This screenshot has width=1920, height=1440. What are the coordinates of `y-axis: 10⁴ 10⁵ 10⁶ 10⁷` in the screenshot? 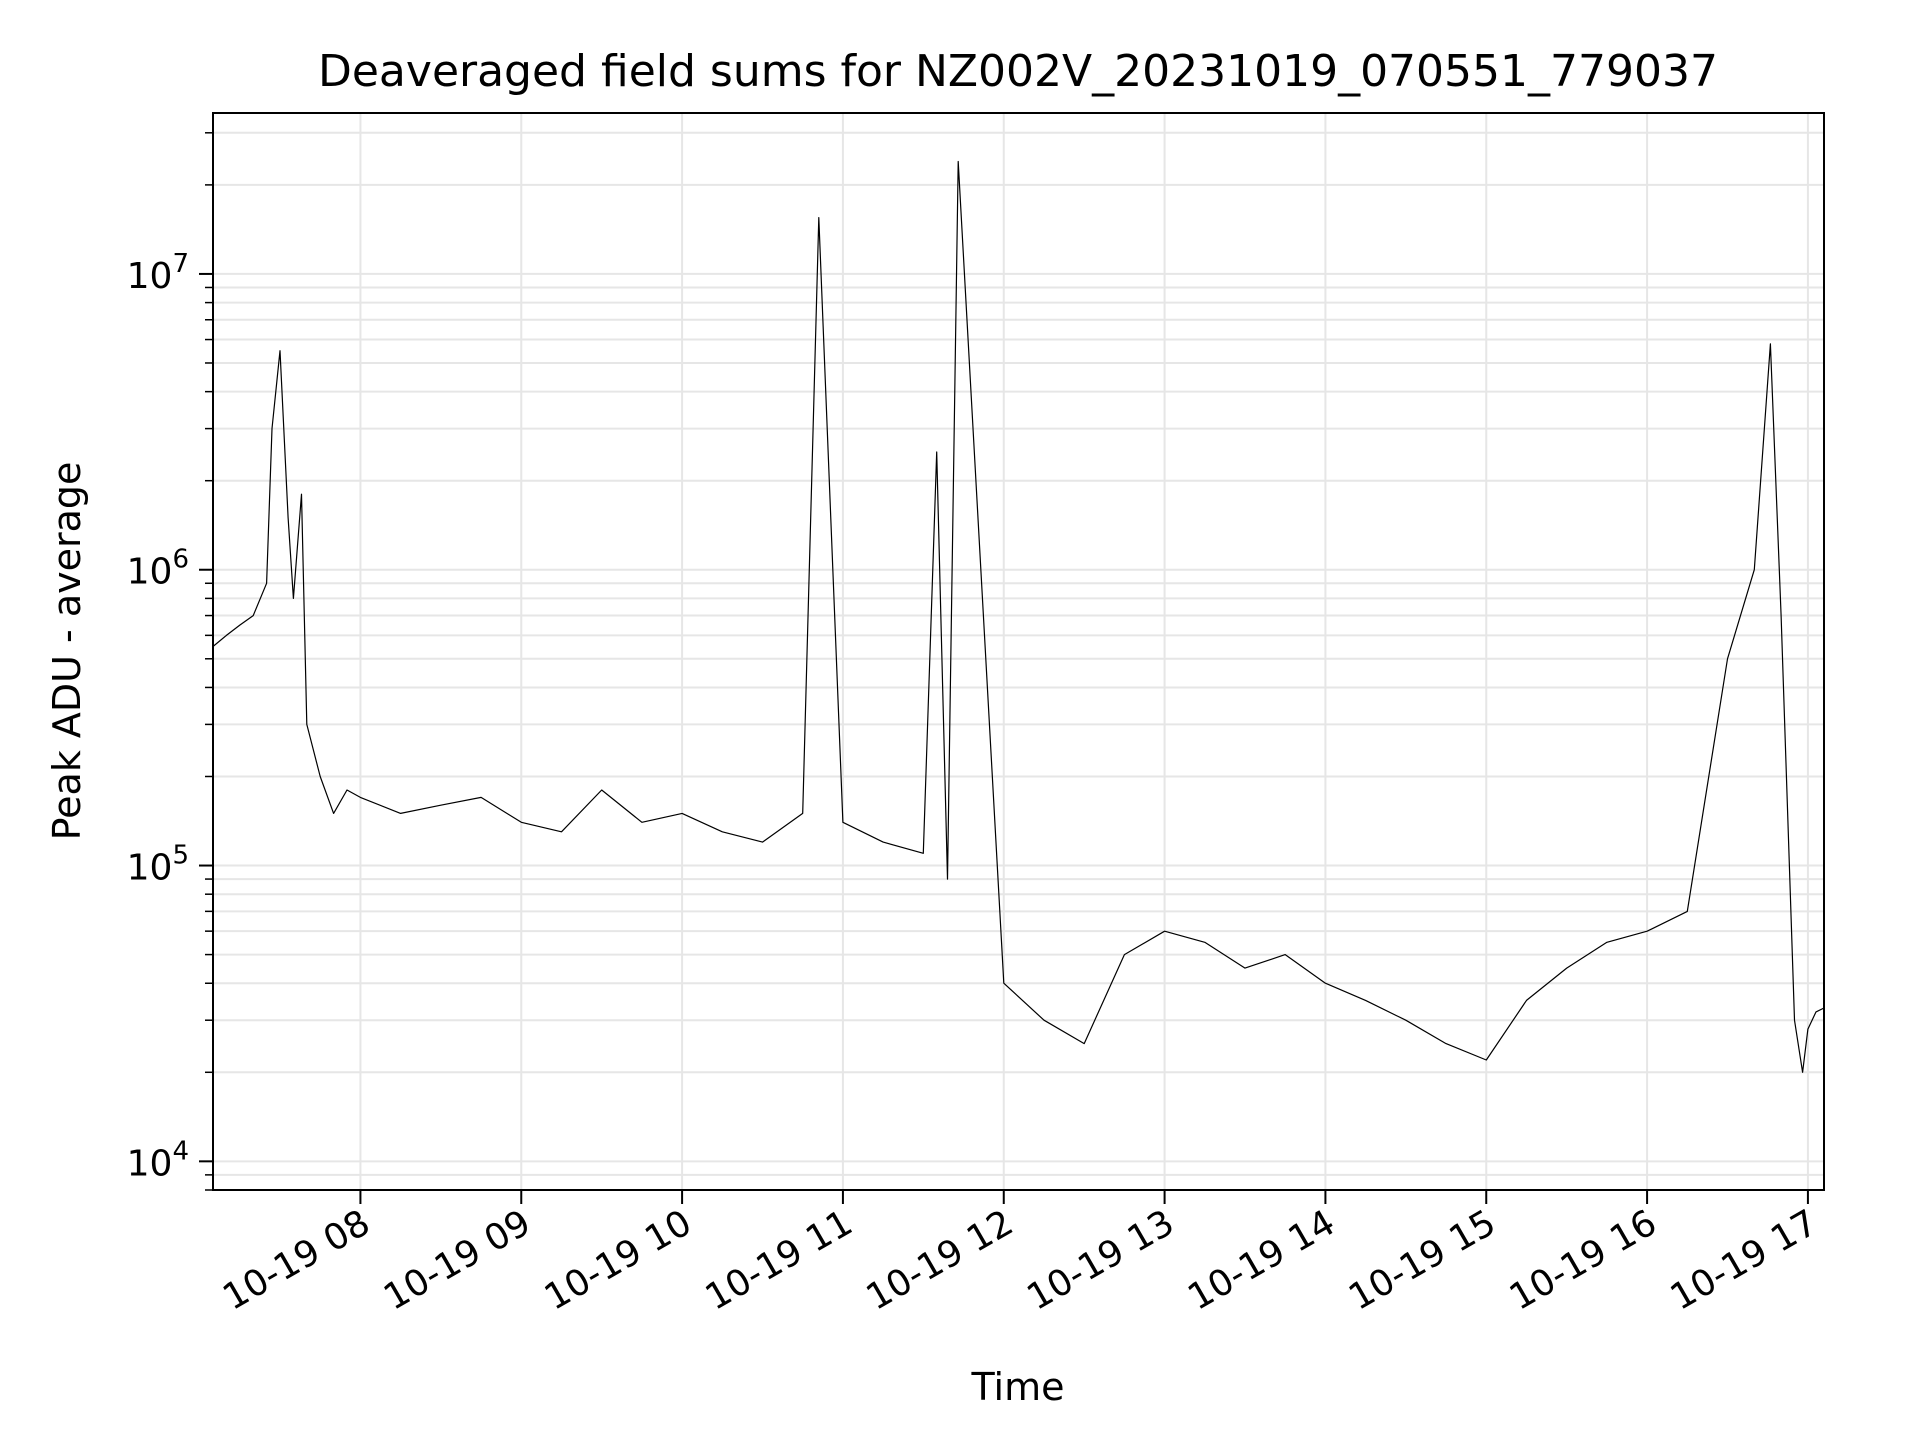 It's located at (170, 661).